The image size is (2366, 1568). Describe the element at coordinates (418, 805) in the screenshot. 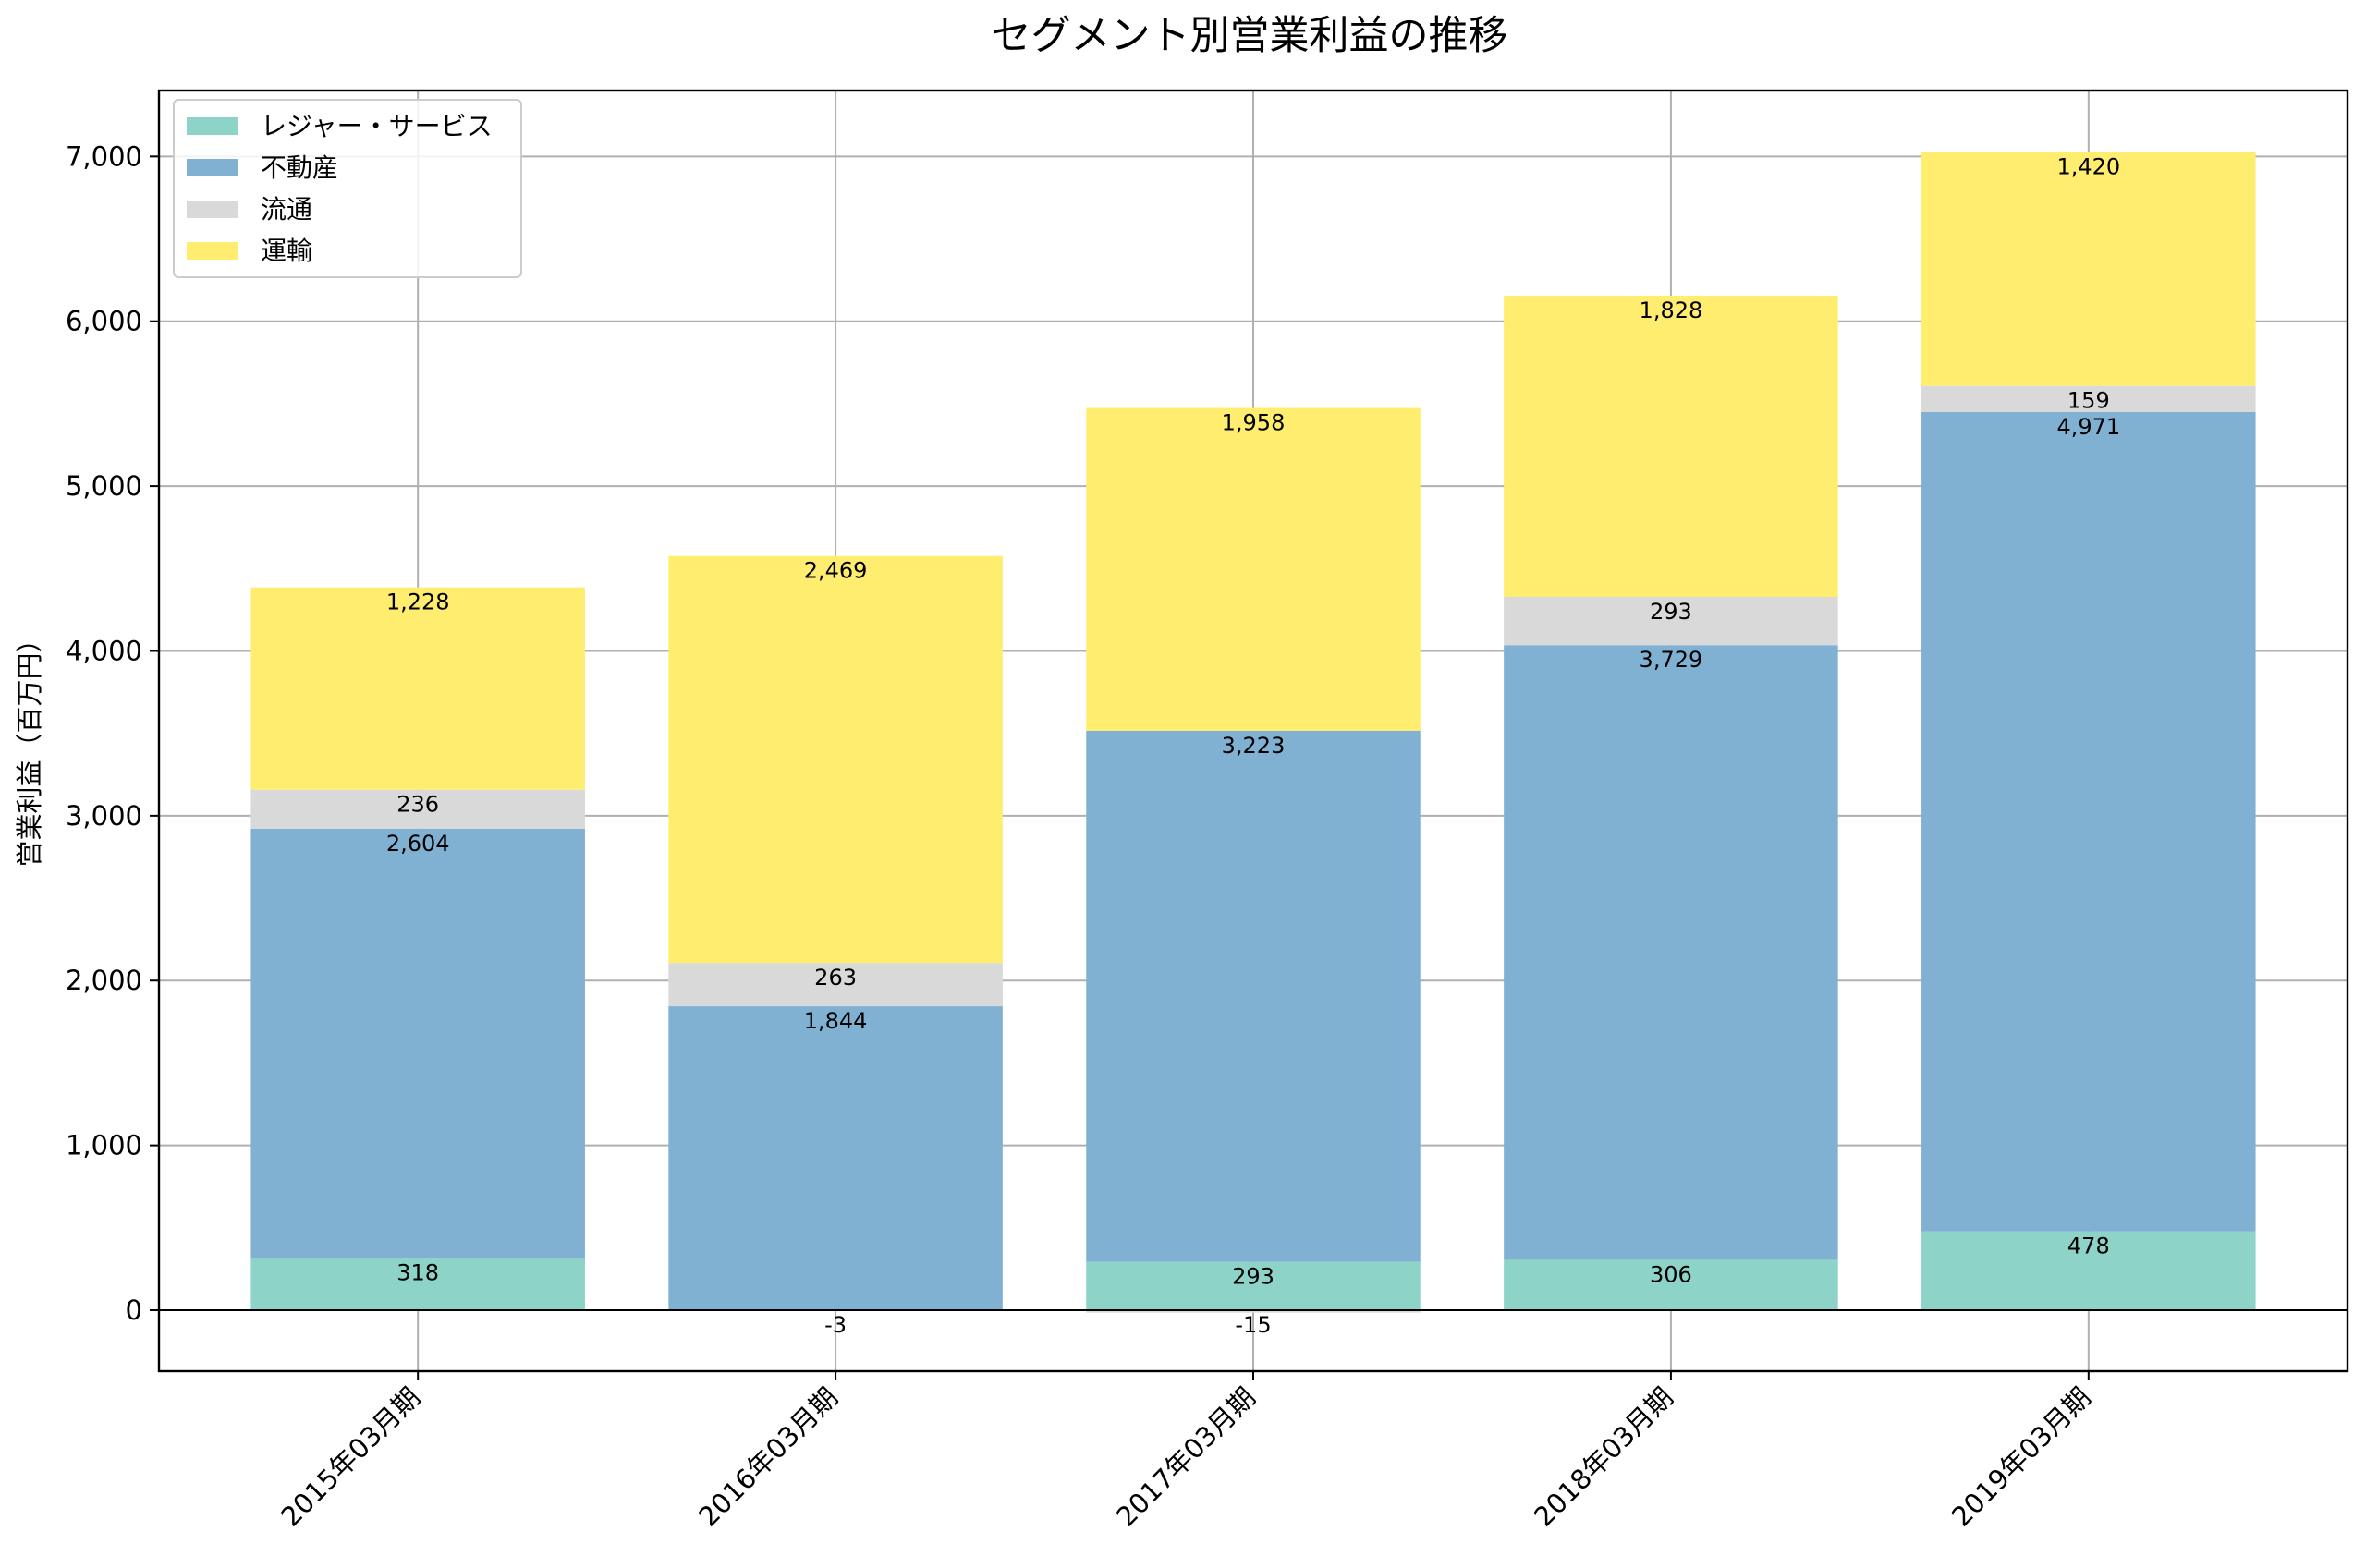

I see `value-label: 236` at that location.